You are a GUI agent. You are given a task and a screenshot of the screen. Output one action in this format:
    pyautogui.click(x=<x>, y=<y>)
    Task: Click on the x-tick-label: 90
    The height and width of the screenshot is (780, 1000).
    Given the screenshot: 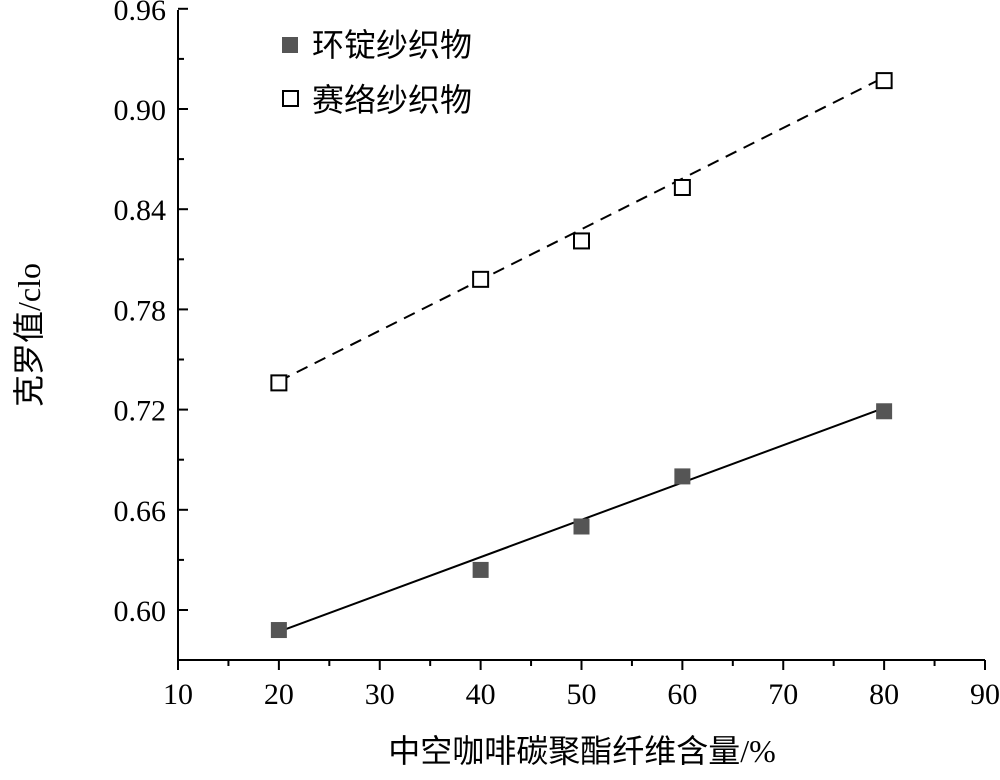 What is the action you would take?
    pyautogui.click(x=985, y=694)
    